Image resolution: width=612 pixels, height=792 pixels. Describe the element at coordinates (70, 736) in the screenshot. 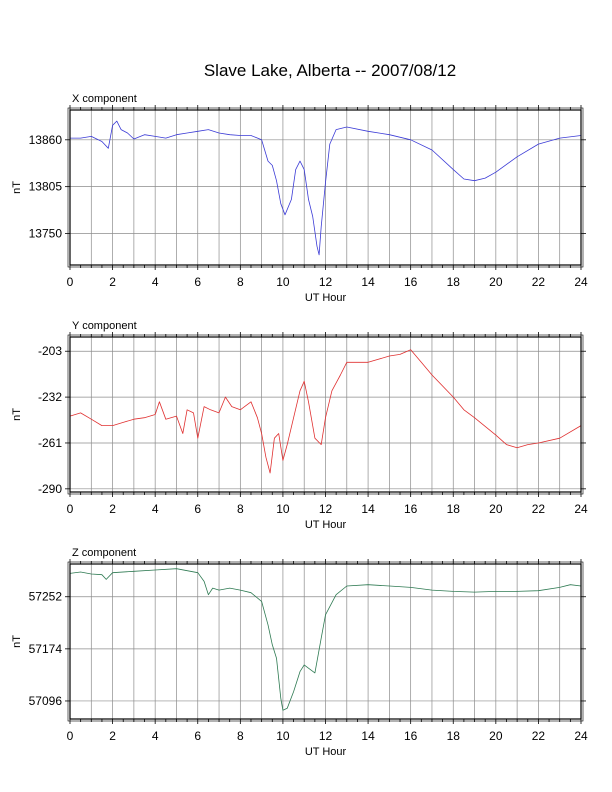

I see `z-x-tick-label: 0` at that location.